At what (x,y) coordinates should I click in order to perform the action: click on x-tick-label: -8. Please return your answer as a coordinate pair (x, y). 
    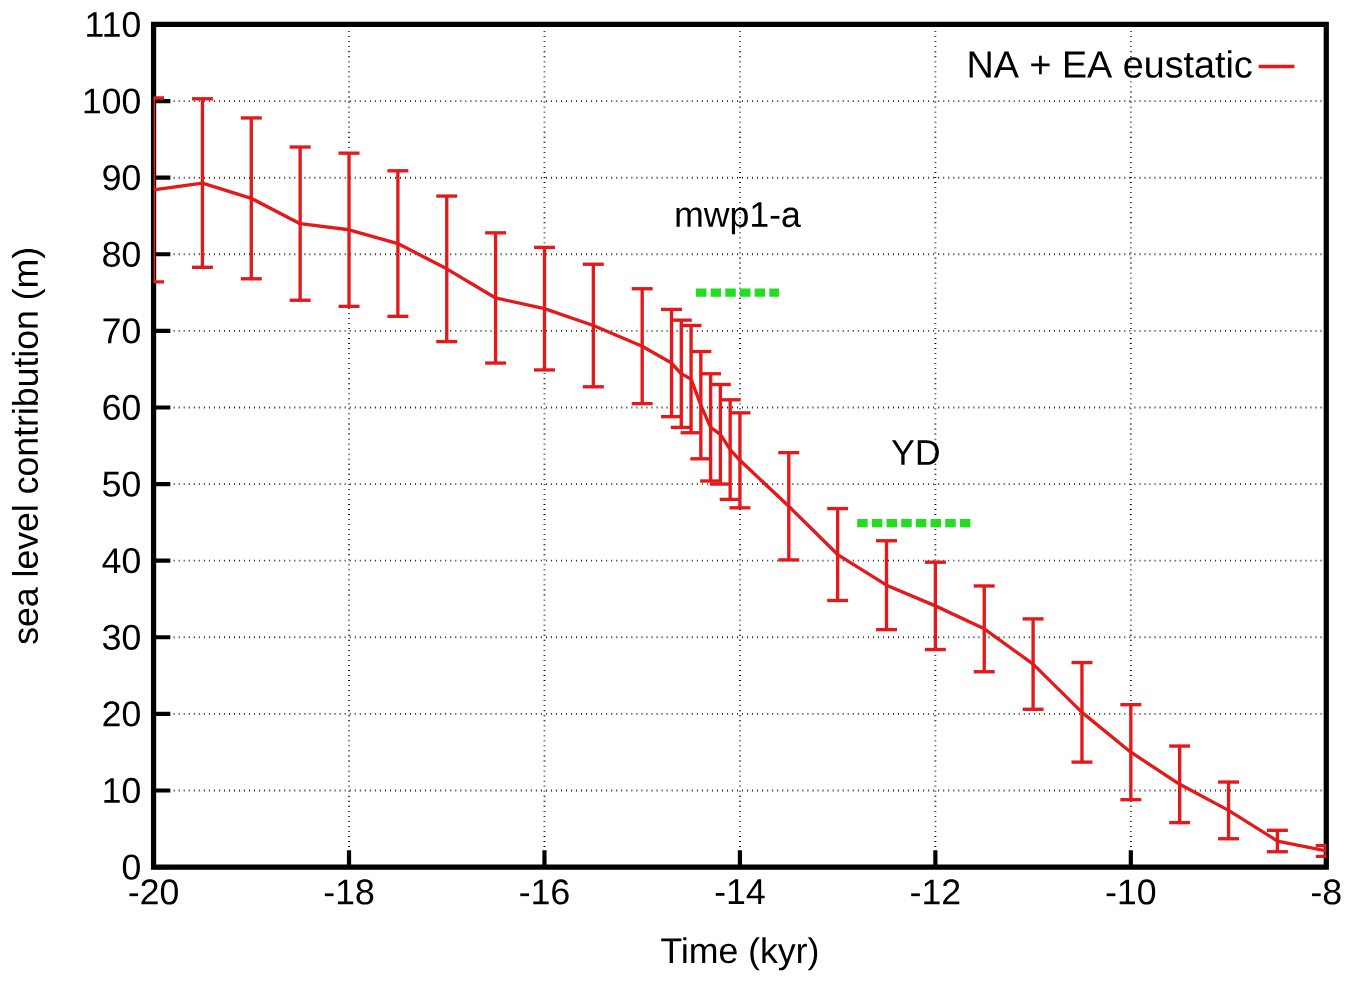
    Looking at the image, I should click on (1326, 892).